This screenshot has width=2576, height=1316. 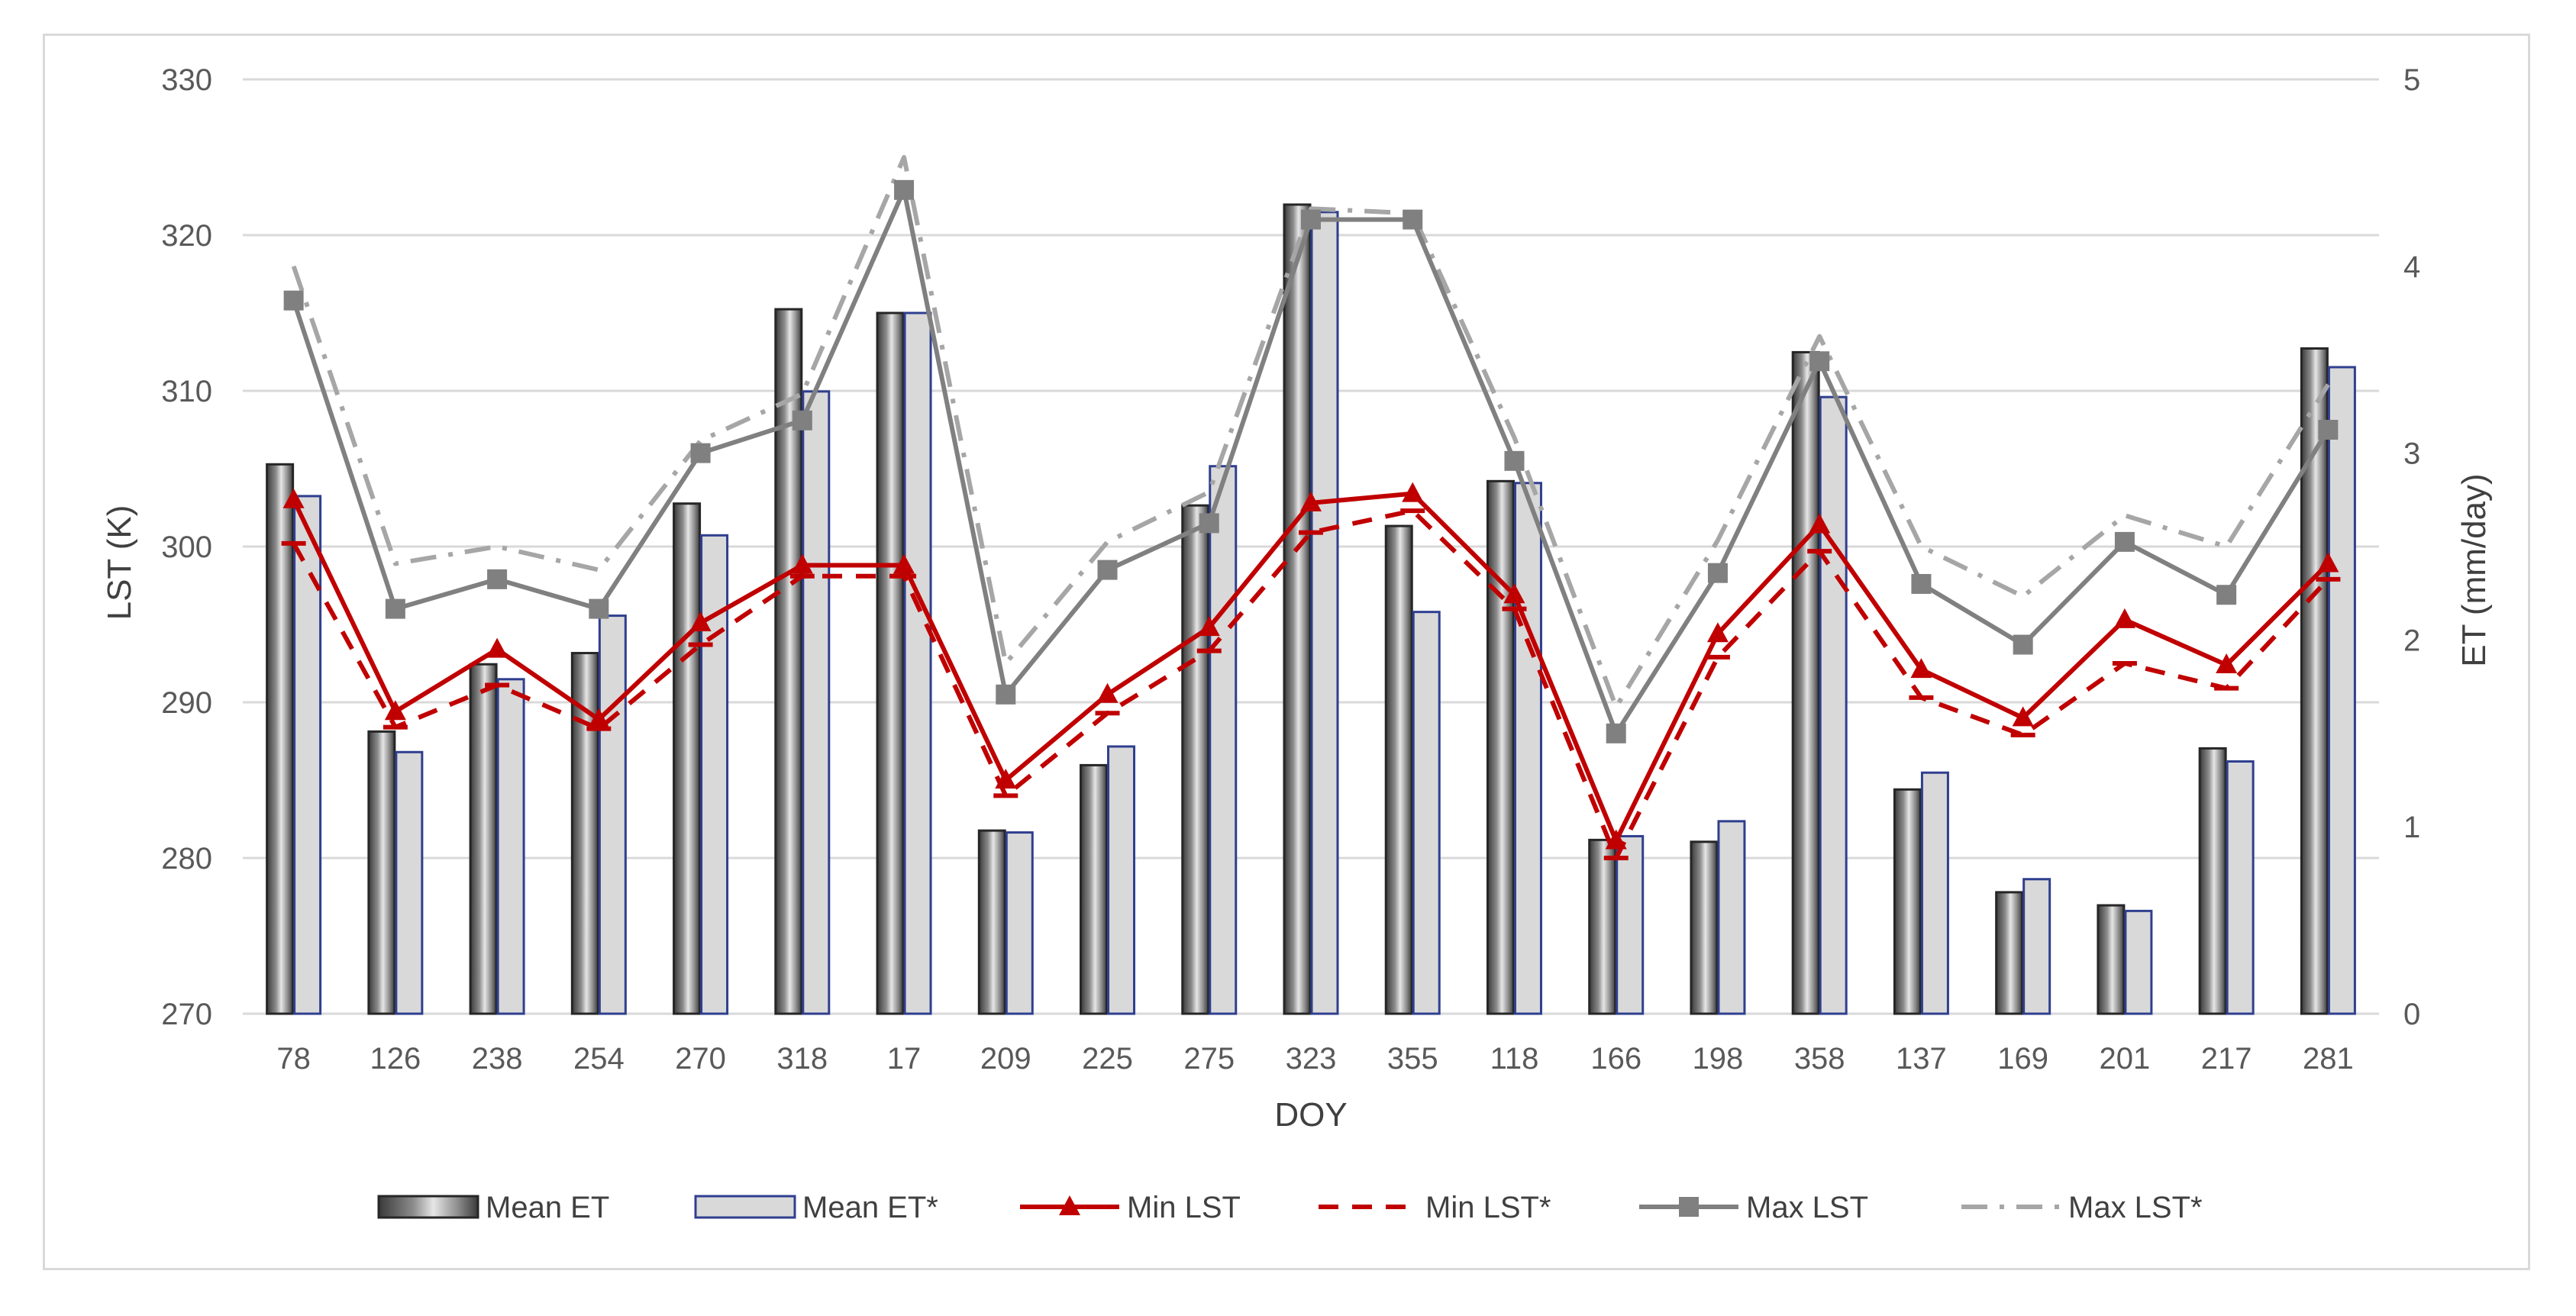 I want to click on x-tick-label: 238, so click(x=497, y=1059).